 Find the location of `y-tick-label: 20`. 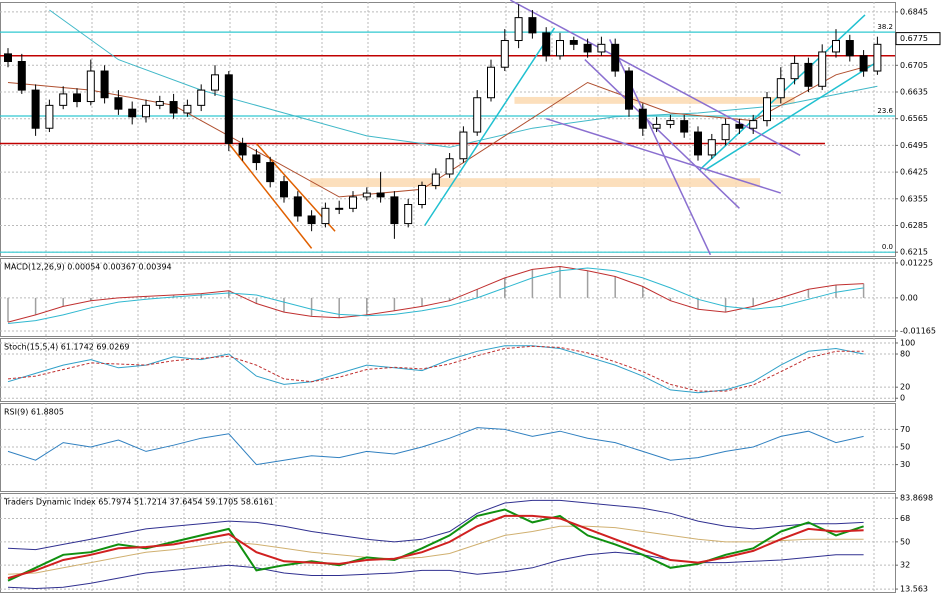

y-tick-label: 20 is located at coordinates (905, 387).